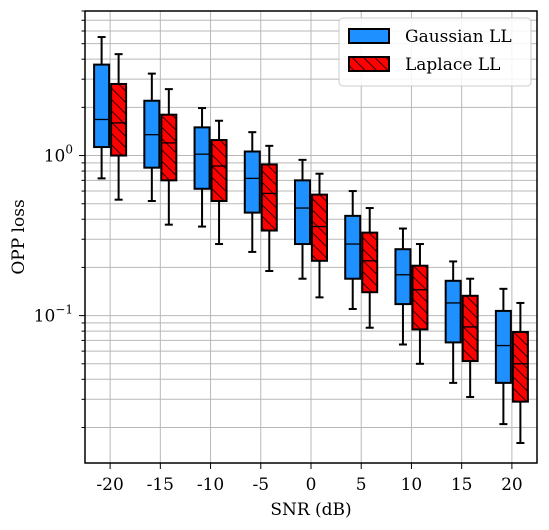 Image resolution: width=549 pixels, height=530 pixels. Describe the element at coordinates (109, 485) in the screenshot. I see `x-tick-label: -20` at that location.